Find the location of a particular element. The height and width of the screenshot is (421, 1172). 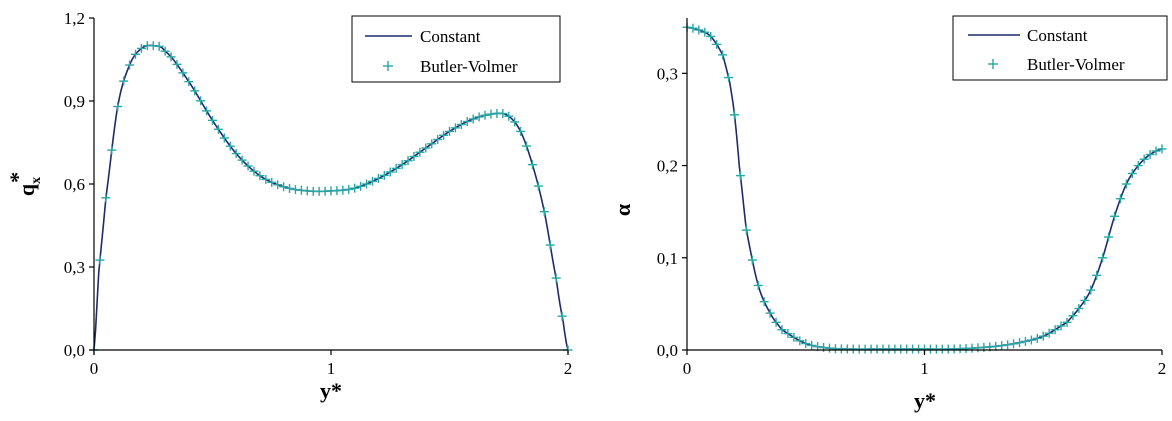

chart-left-legend: Constant Butler-Volmer is located at coordinates (456, 49).